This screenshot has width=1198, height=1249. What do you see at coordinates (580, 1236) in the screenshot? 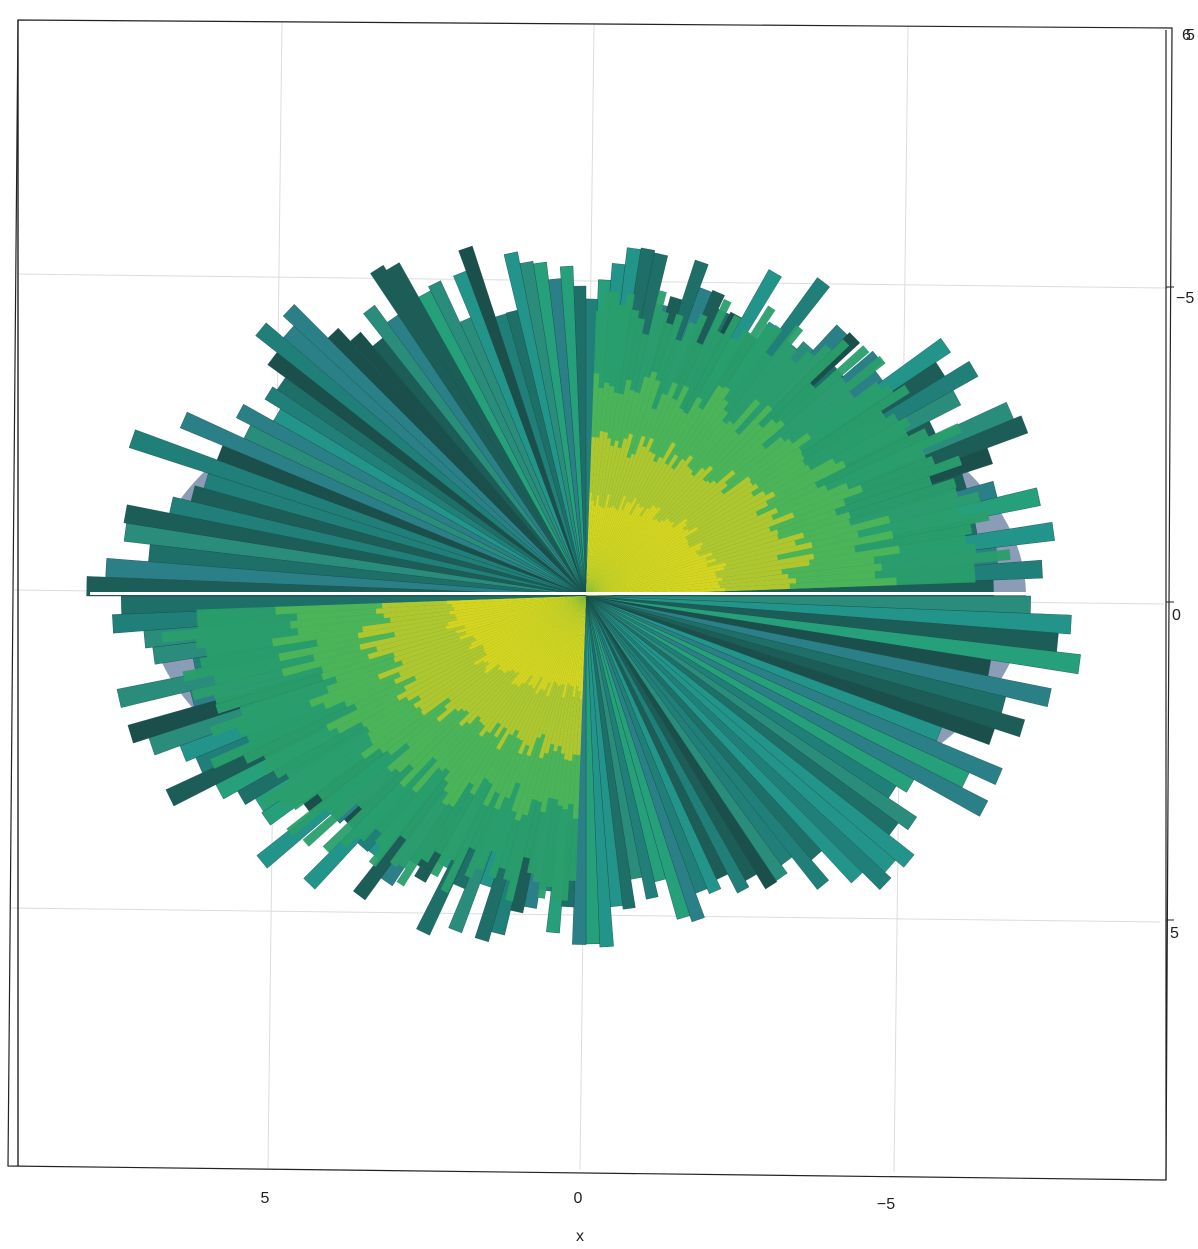
I see `x-axis-title: x` at bounding box center [580, 1236].